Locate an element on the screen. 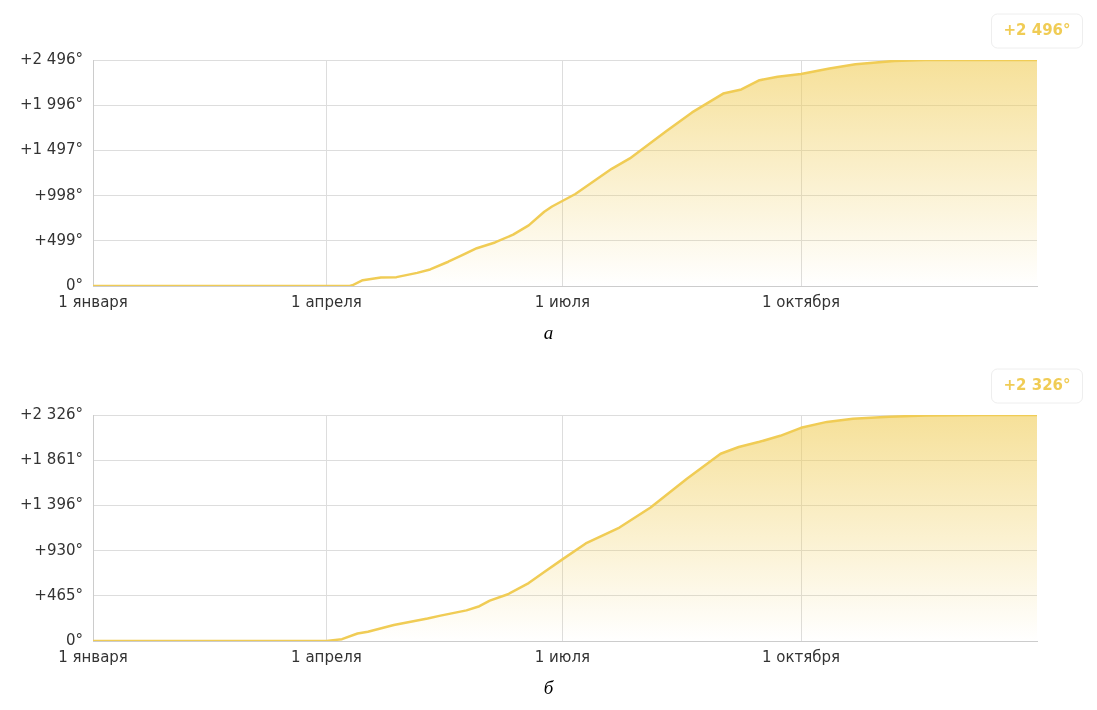 The image size is (1097, 710). y-tick-label: +465° is located at coordinates (59, 594).